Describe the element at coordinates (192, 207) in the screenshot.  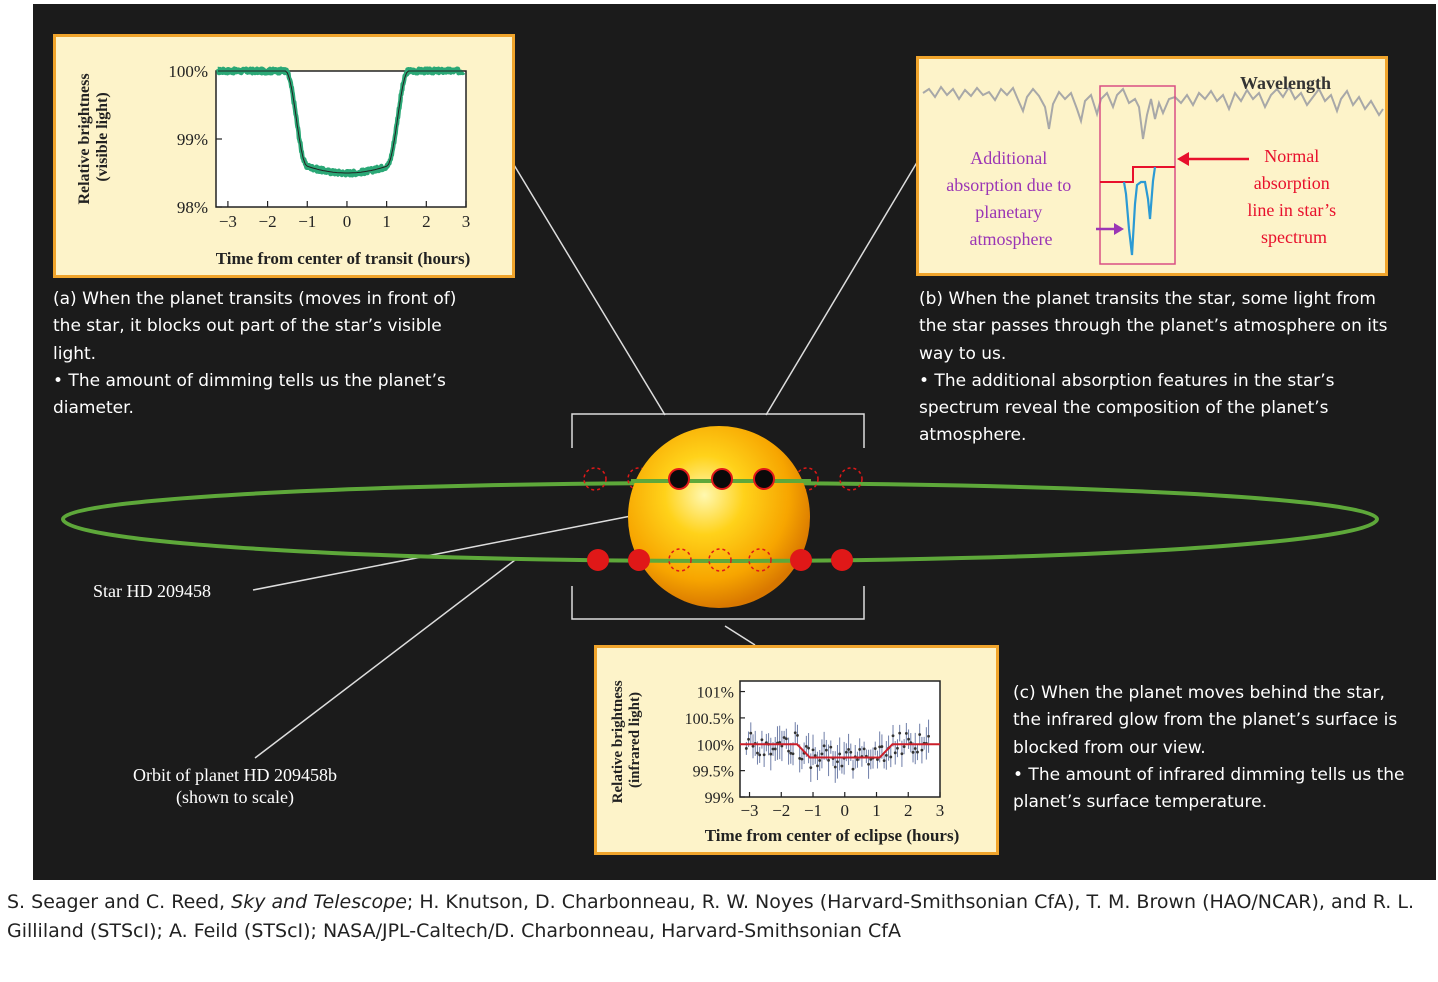
I see `y-tick-label: 98%` at that location.